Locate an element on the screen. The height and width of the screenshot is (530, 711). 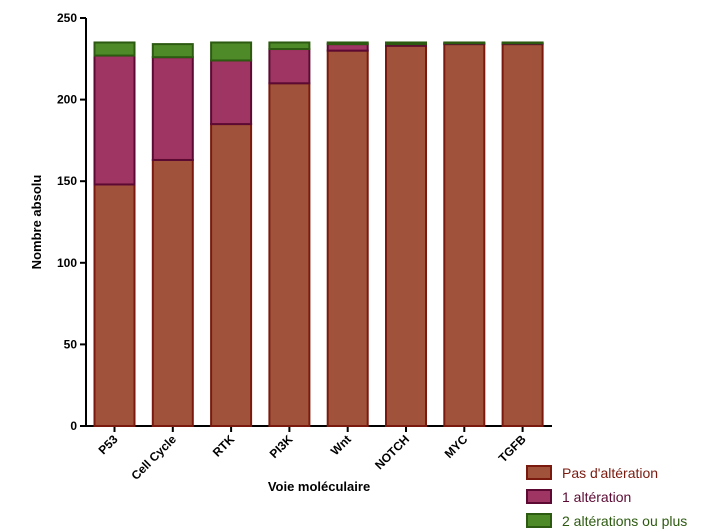
y-tick-label: 100 is located at coordinates (67, 263).